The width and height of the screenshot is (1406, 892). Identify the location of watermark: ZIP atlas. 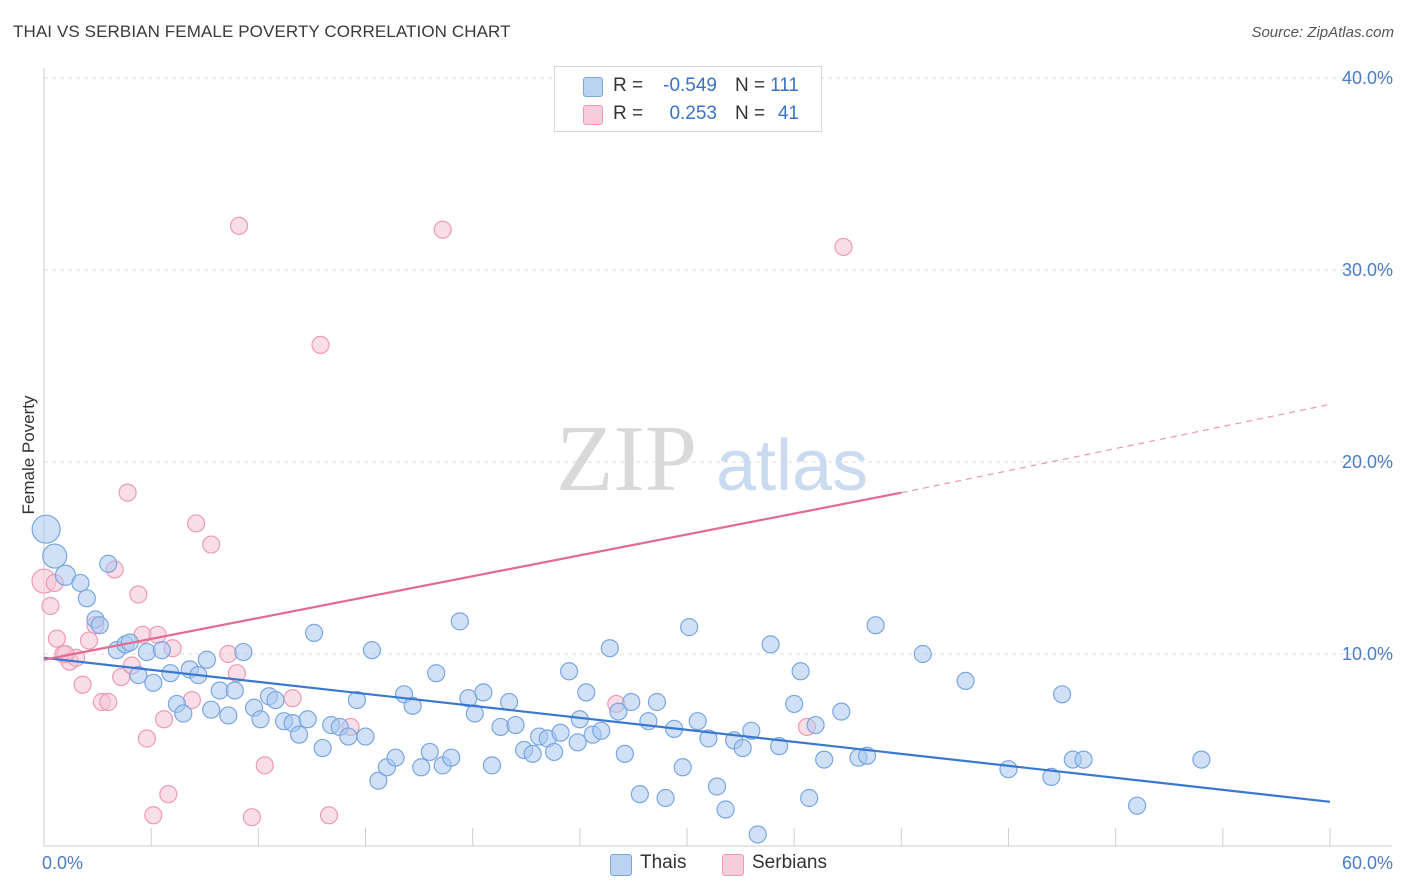
(712, 459).